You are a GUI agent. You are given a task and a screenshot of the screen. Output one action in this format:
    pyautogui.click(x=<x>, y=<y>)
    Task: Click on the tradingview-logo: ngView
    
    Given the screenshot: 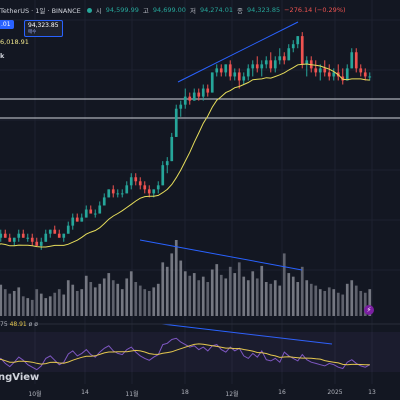 What is the action you would take?
    pyautogui.click(x=20, y=377)
    